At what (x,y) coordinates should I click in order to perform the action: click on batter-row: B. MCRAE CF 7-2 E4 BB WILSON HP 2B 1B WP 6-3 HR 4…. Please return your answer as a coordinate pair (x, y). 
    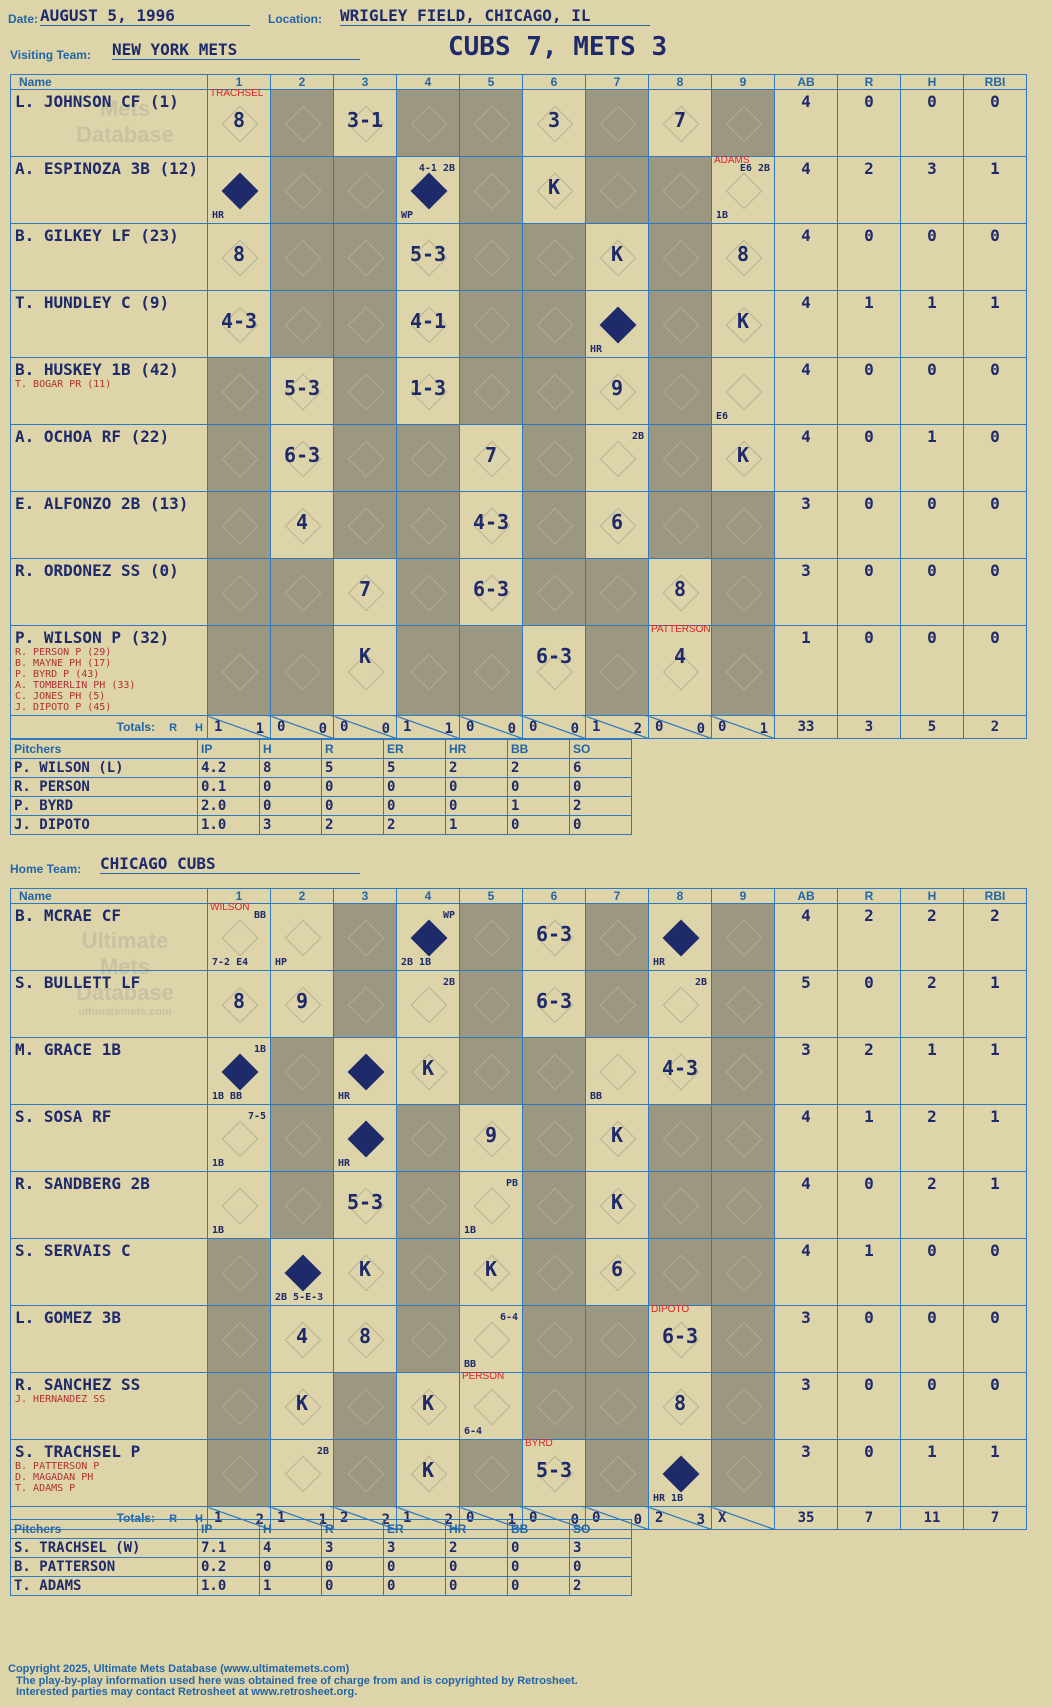
    Looking at the image, I should click on (518, 936).